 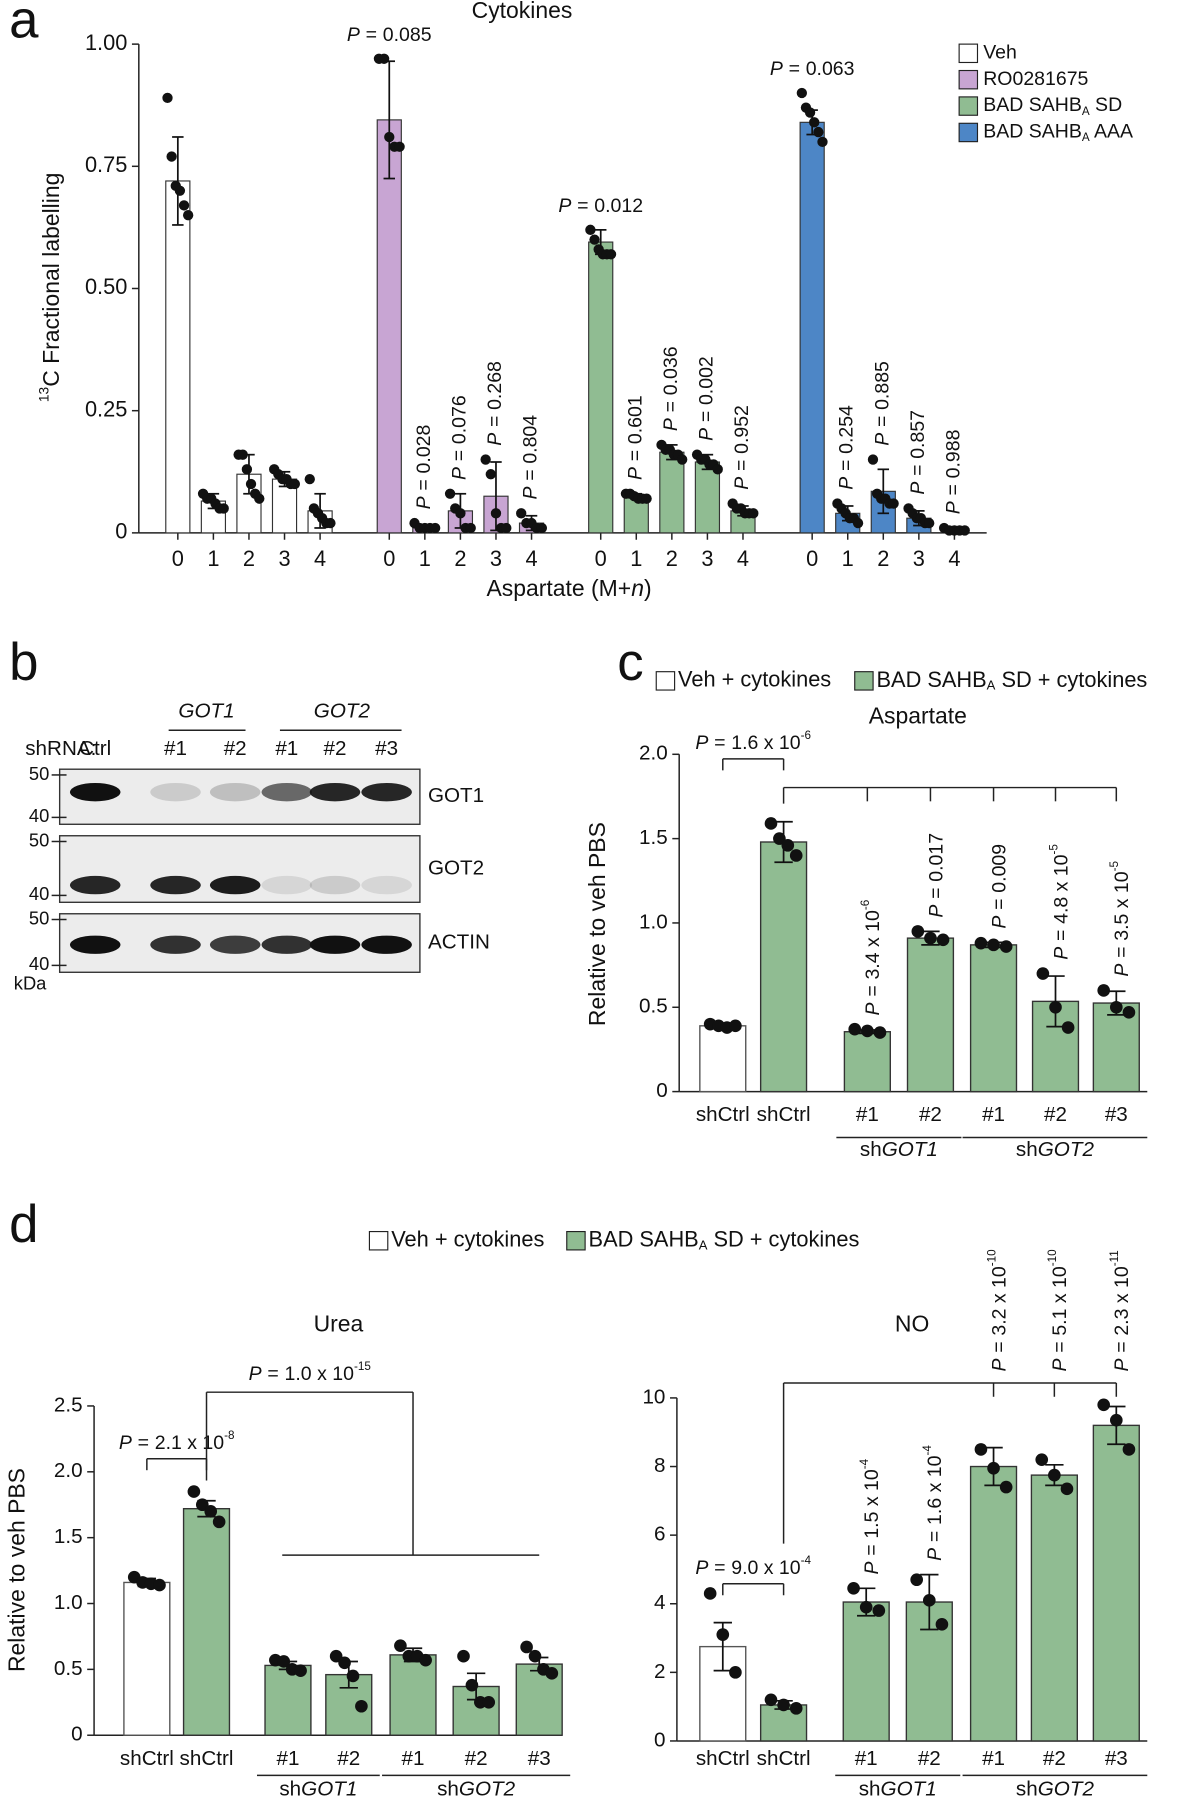 What do you see at coordinates (659, 1602) in the screenshot?
I see `y-tick-label: 4` at bounding box center [659, 1602].